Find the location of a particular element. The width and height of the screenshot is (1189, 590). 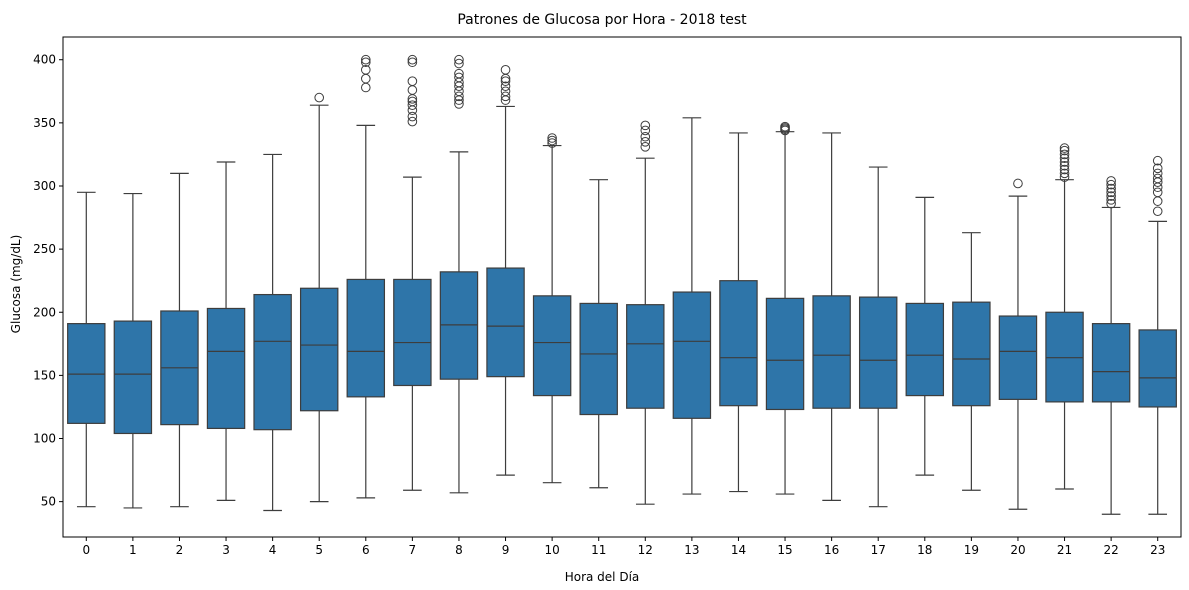

y-tick-label: 150 is located at coordinates (44, 375).